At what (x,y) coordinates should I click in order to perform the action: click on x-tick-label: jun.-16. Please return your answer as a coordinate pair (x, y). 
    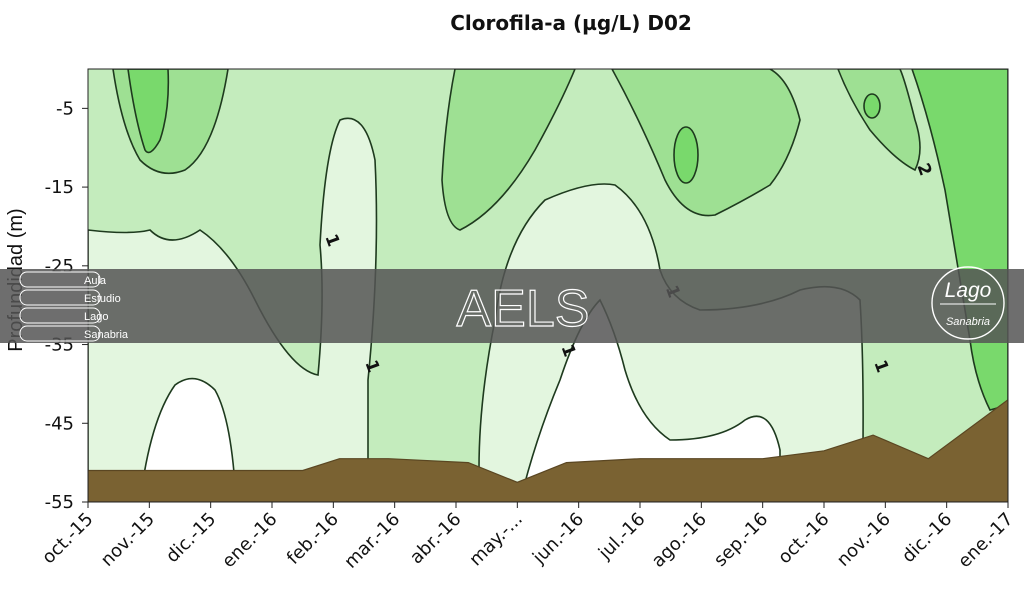
    Looking at the image, I should click on (558, 539).